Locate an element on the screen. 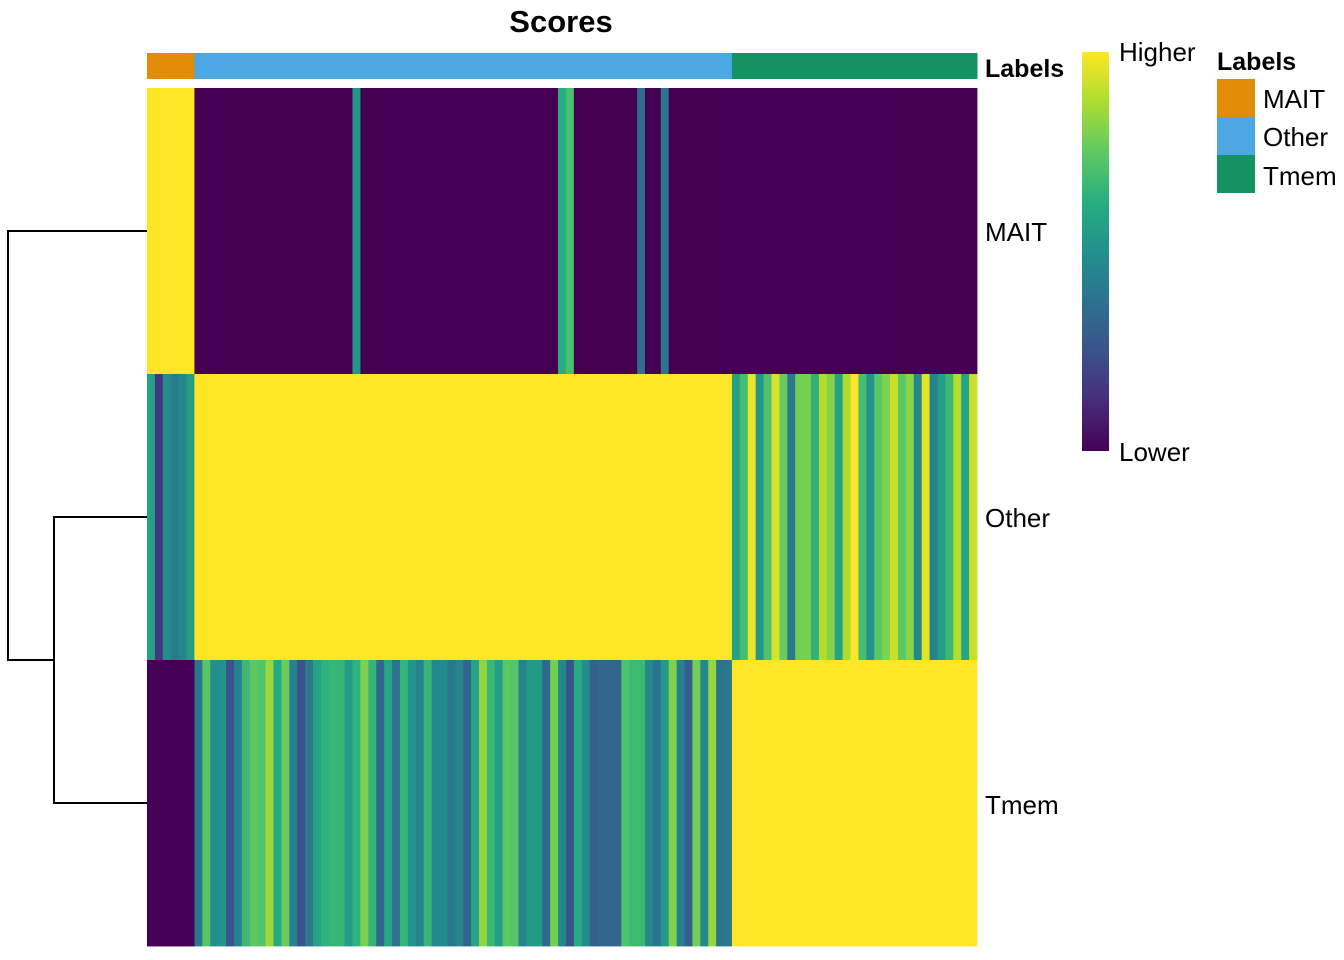 The width and height of the screenshot is (1344, 960). labels-legend: Labels MAIT Other Tmem is located at coordinates (1277, 120).